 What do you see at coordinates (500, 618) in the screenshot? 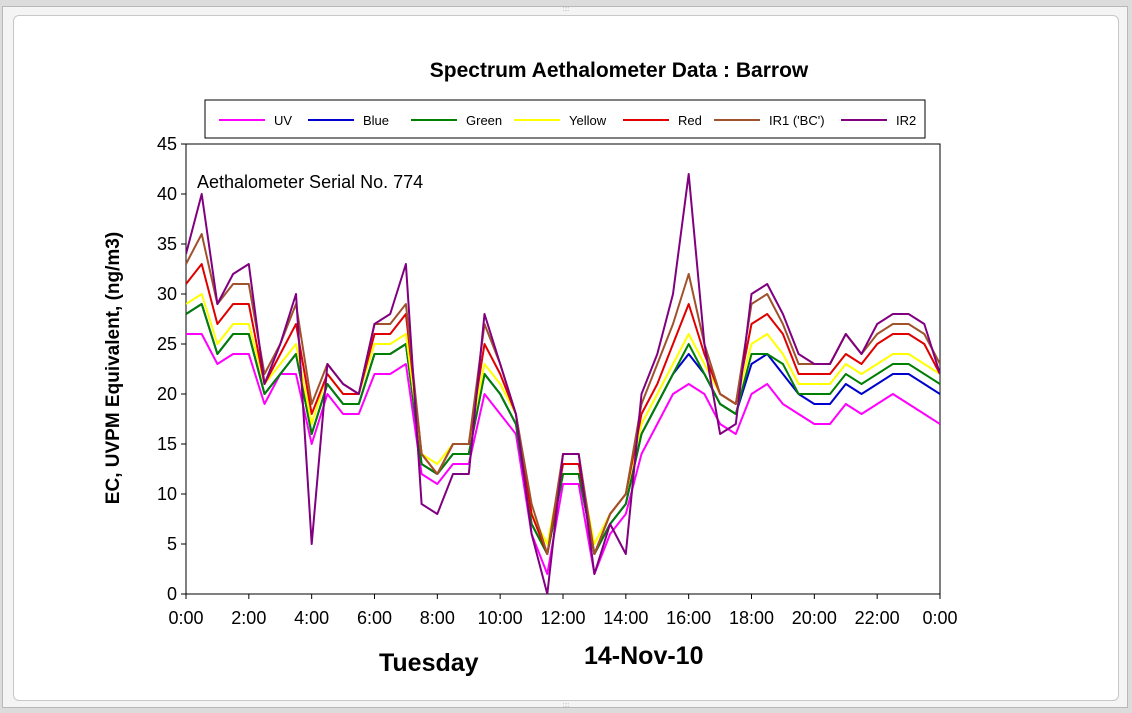
I see `x-tick-label: 10:00` at bounding box center [500, 618].